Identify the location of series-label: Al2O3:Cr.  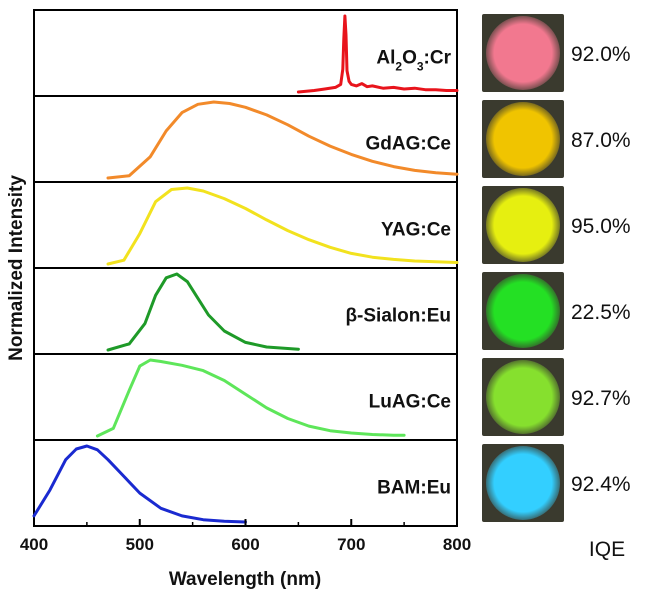
(413, 60).